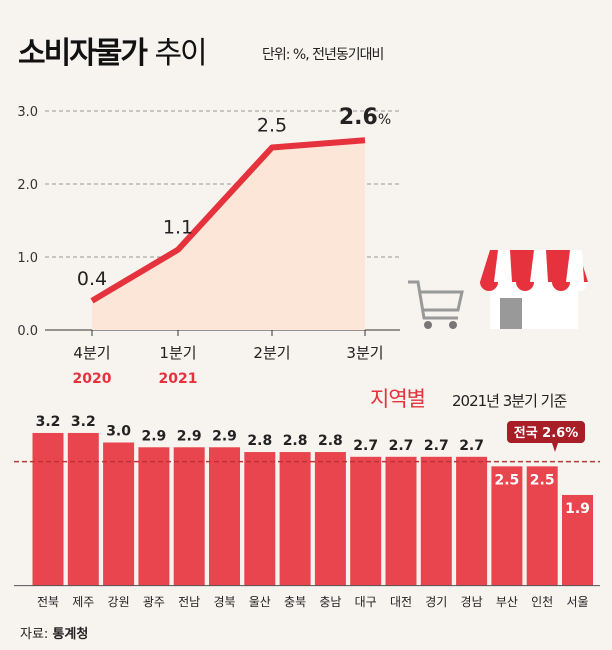 This screenshot has height=650, width=612. I want to click on bar-category-label: 대구, so click(366, 602).